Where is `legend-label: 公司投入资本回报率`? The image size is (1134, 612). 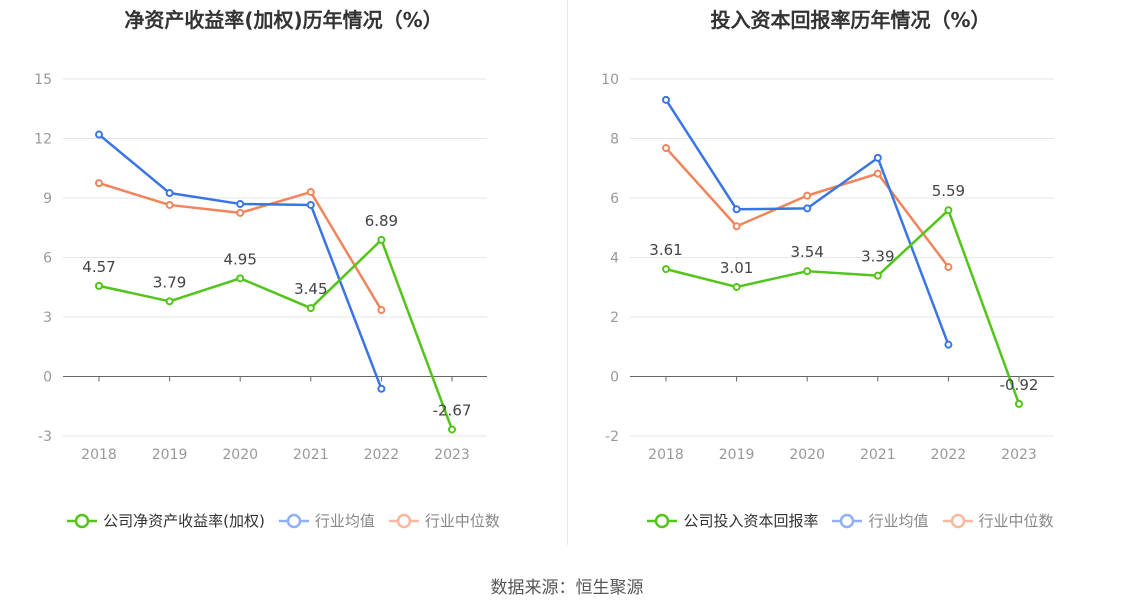 legend-label: 公司投入资本回报率 is located at coordinates (751, 521).